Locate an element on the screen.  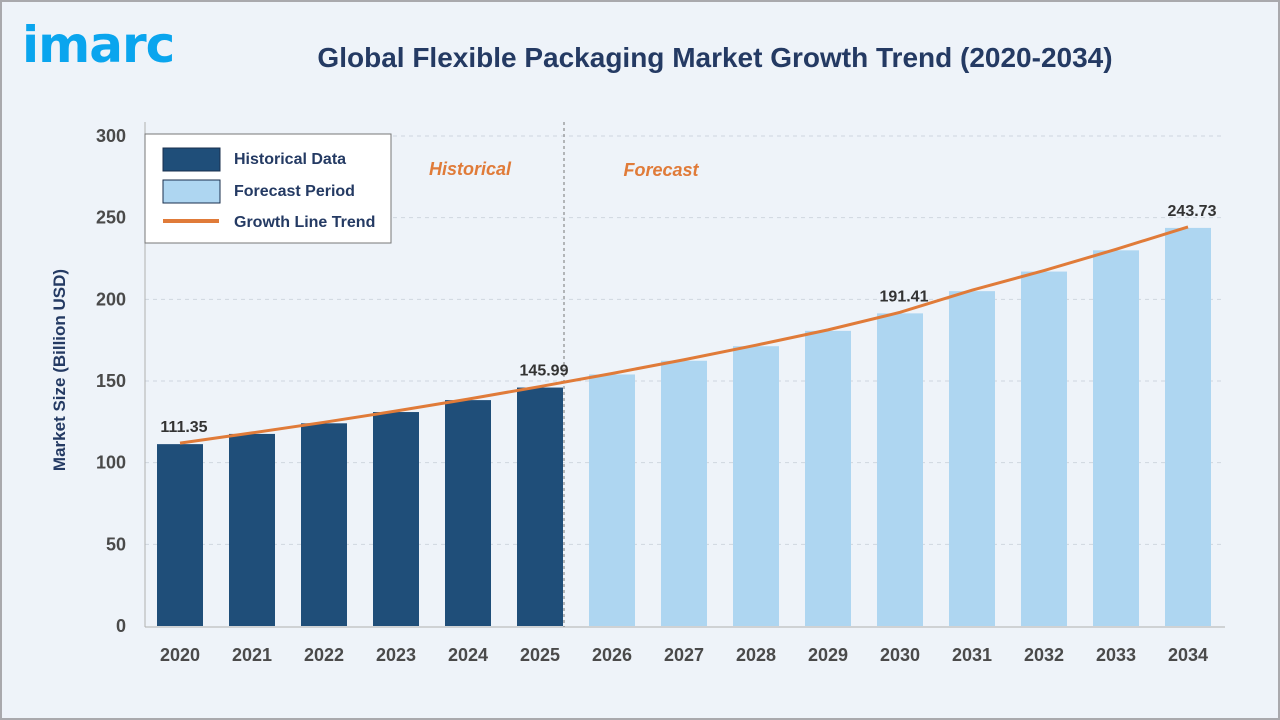
y-tick-label: 50 is located at coordinates (116, 544).